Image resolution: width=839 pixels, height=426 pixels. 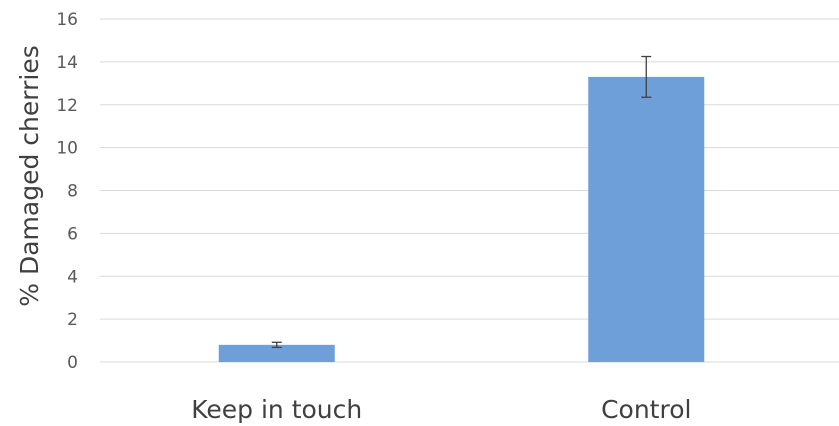 I want to click on y-tick-label: 4, so click(x=72, y=277).